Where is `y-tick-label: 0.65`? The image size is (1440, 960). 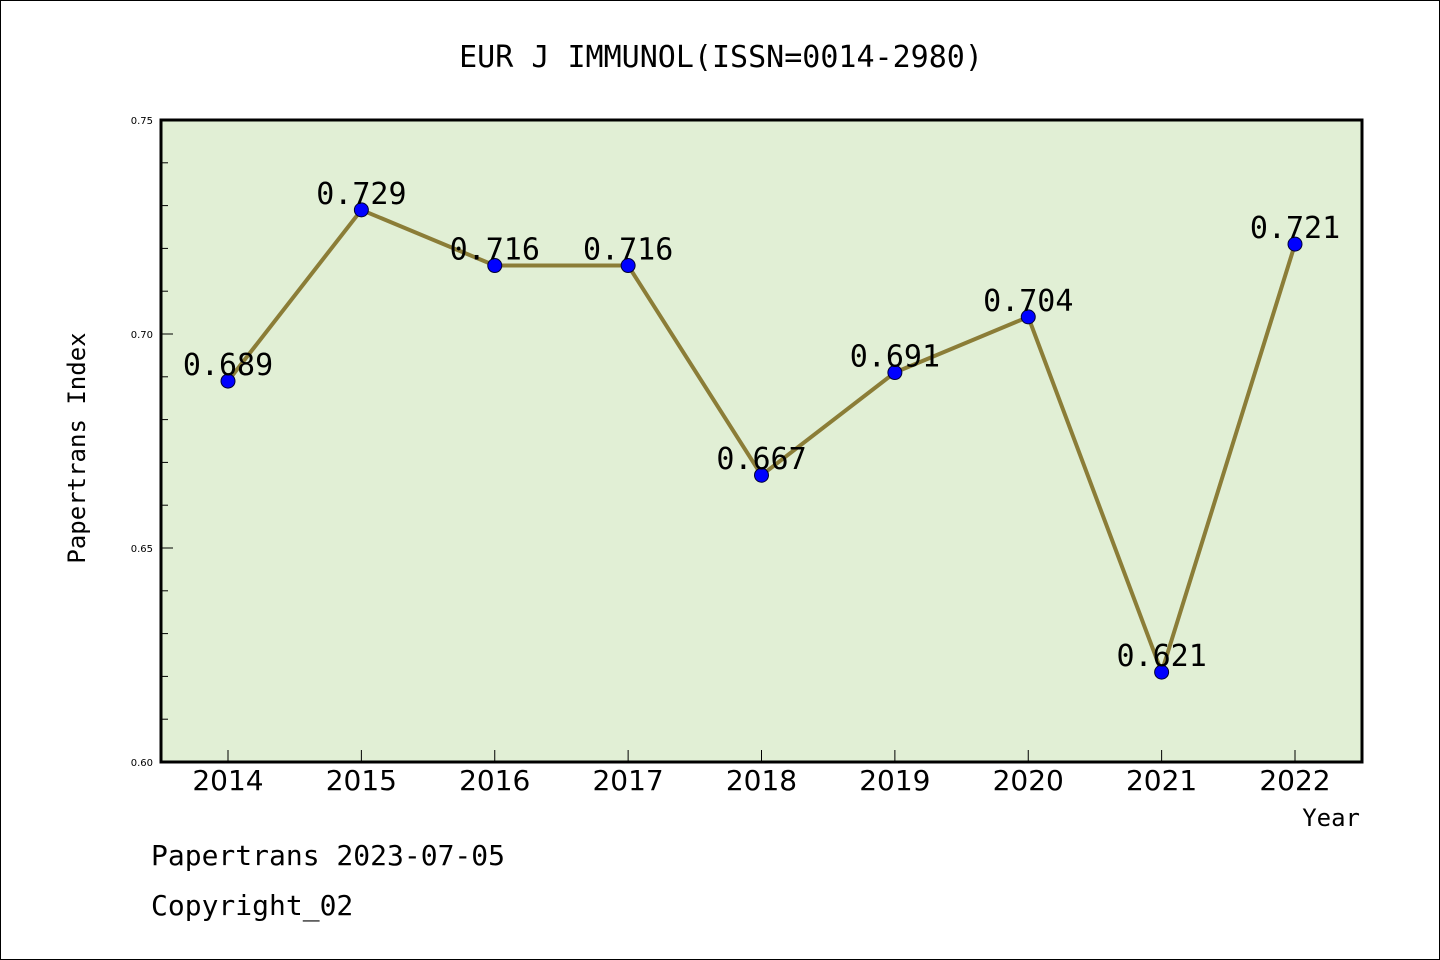 y-tick-label: 0.65 is located at coordinates (142, 549).